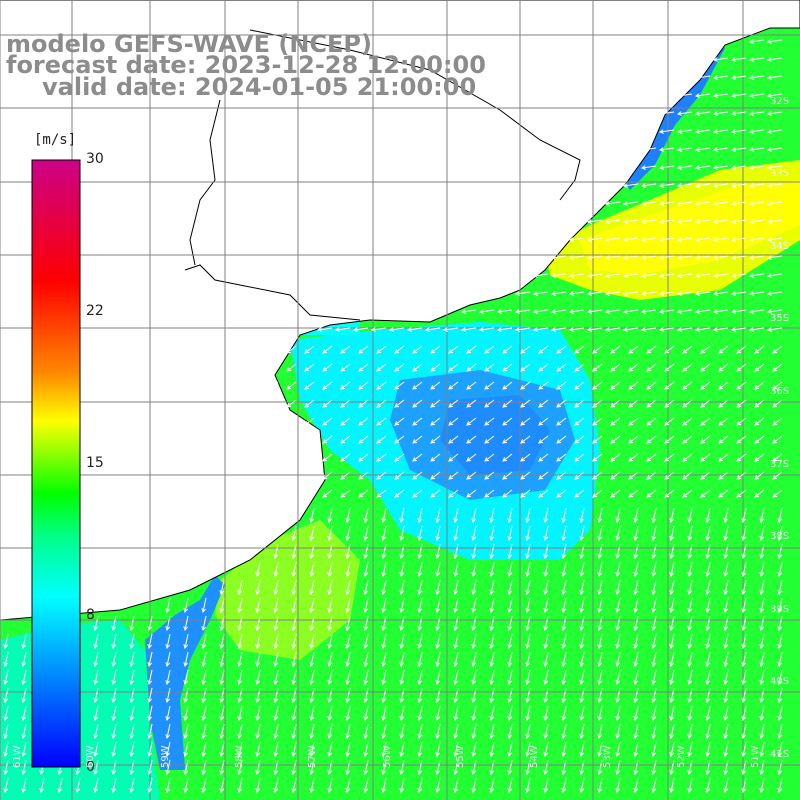 The image size is (800, 800). Describe the element at coordinates (55, 140) in the screenshot. I see `colorbar-unit: [m/s]` at that location.